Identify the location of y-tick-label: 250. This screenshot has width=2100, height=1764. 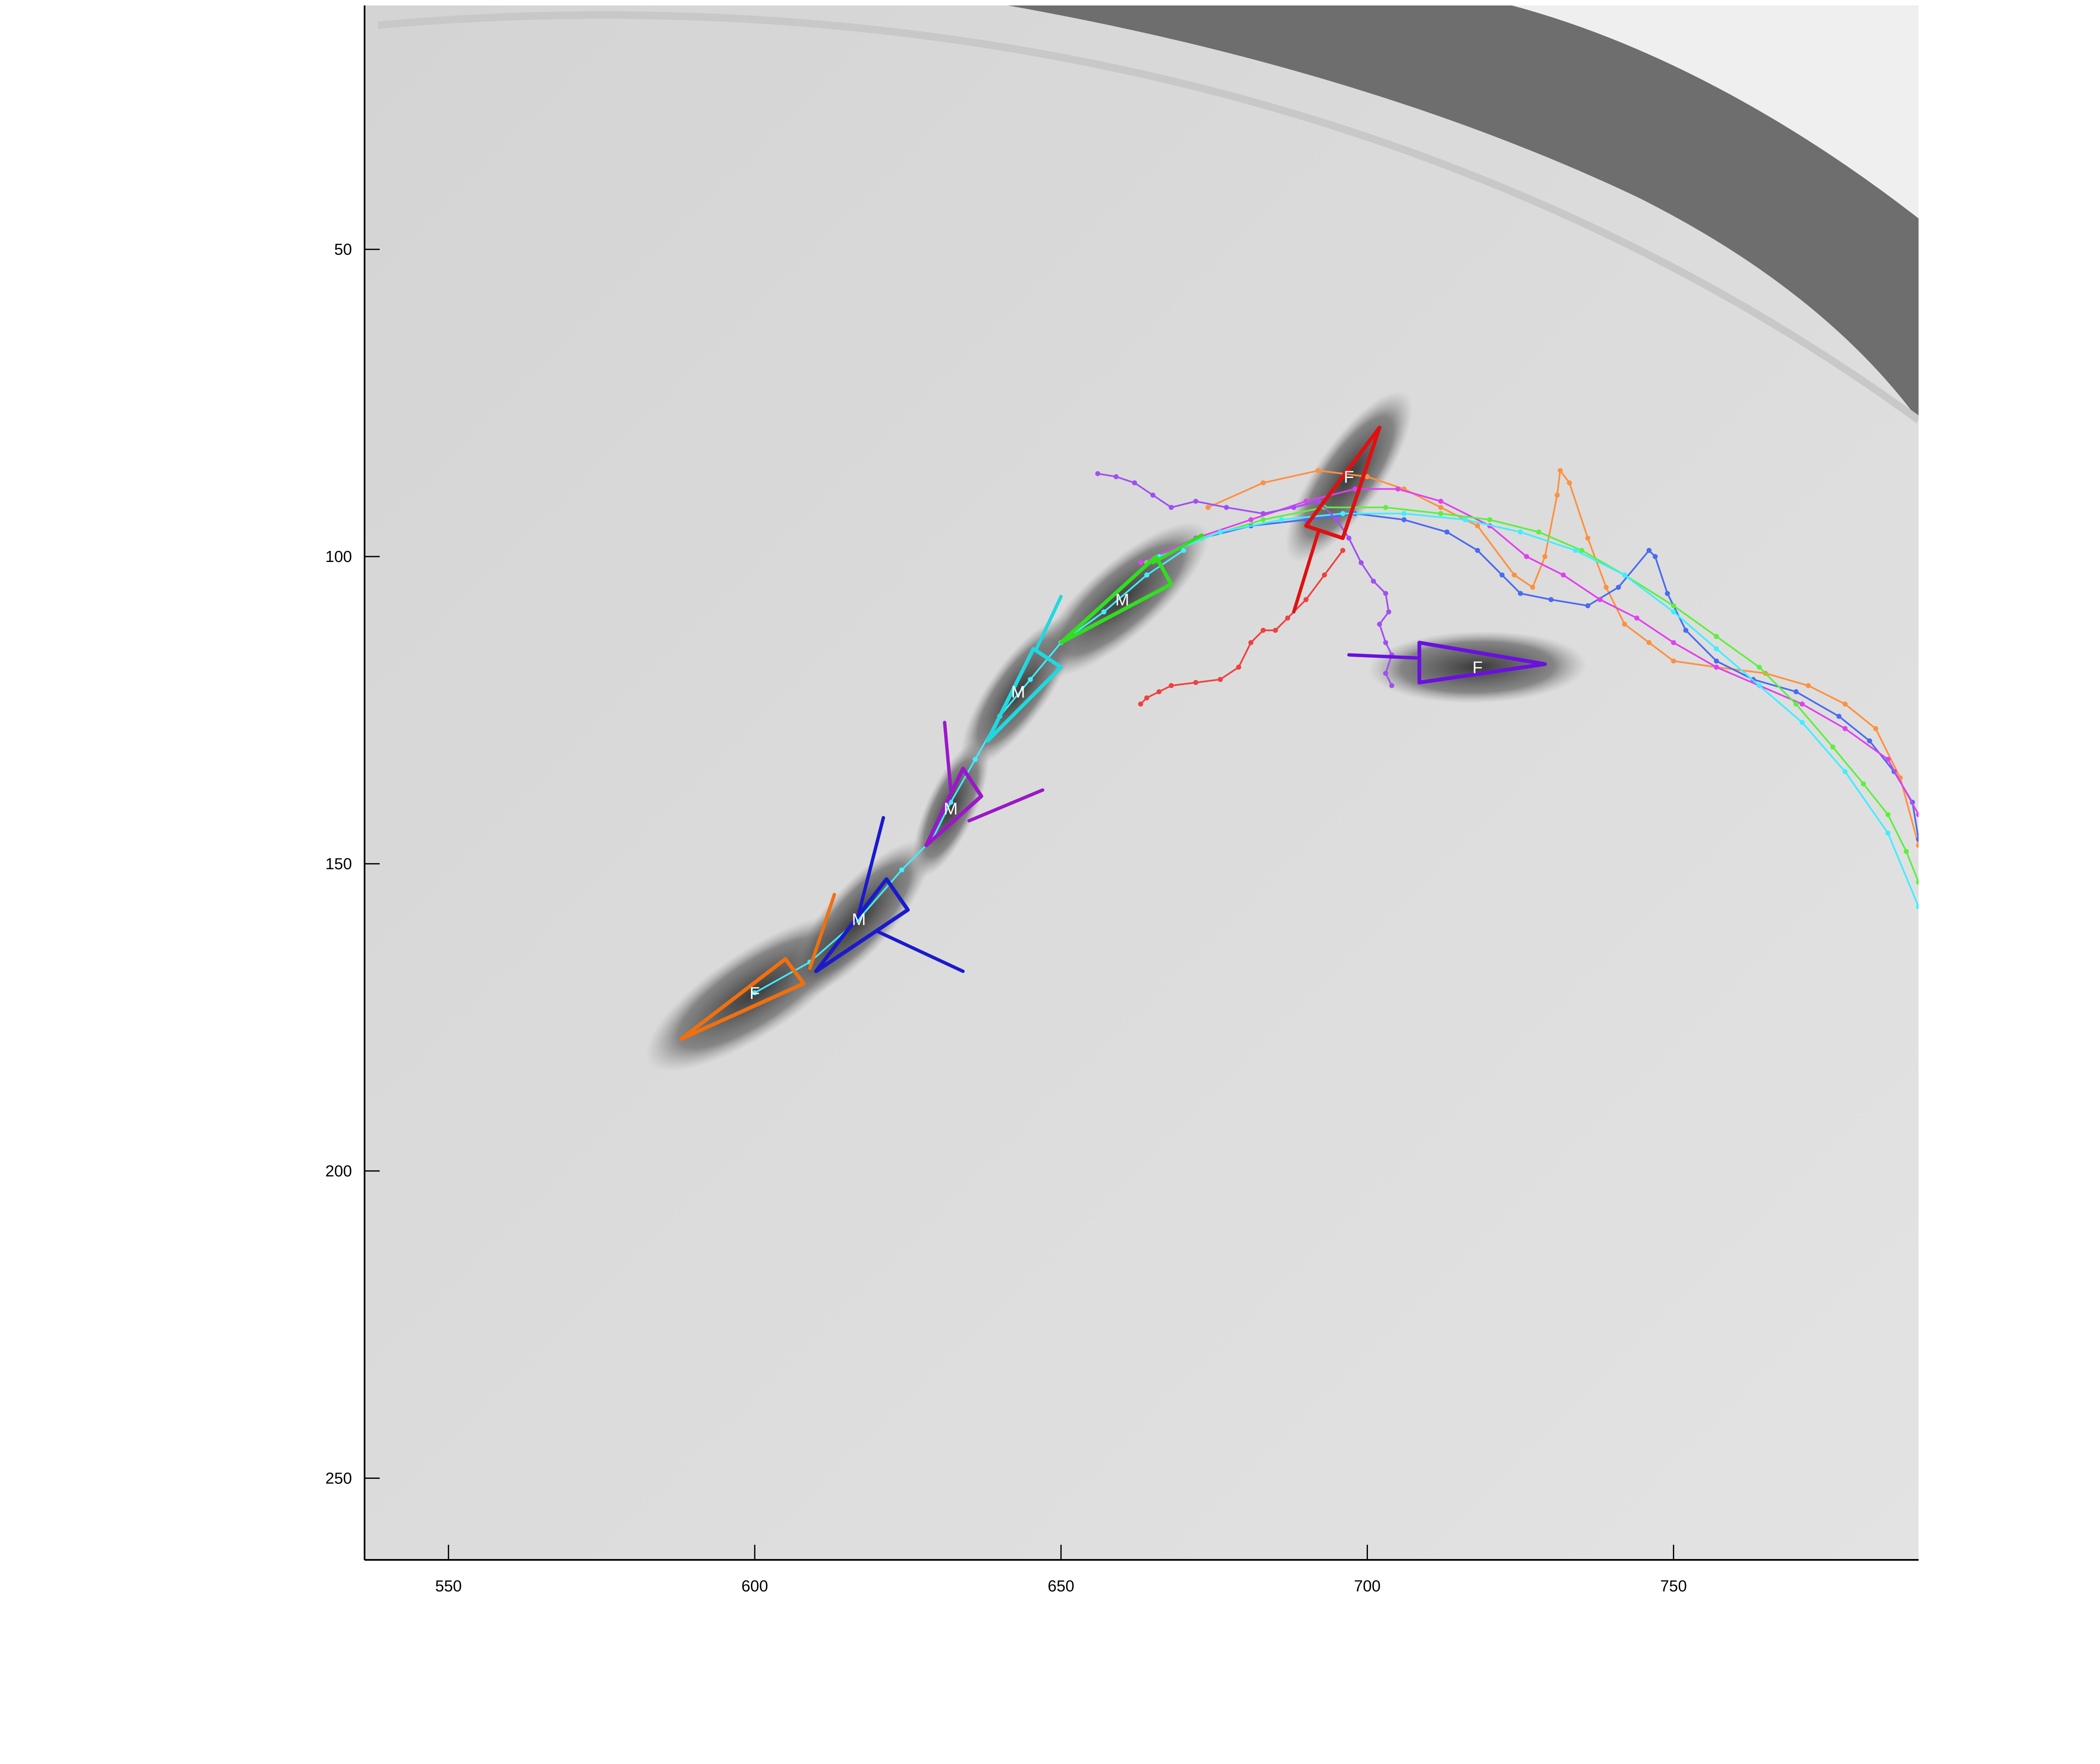
(339, 1478).